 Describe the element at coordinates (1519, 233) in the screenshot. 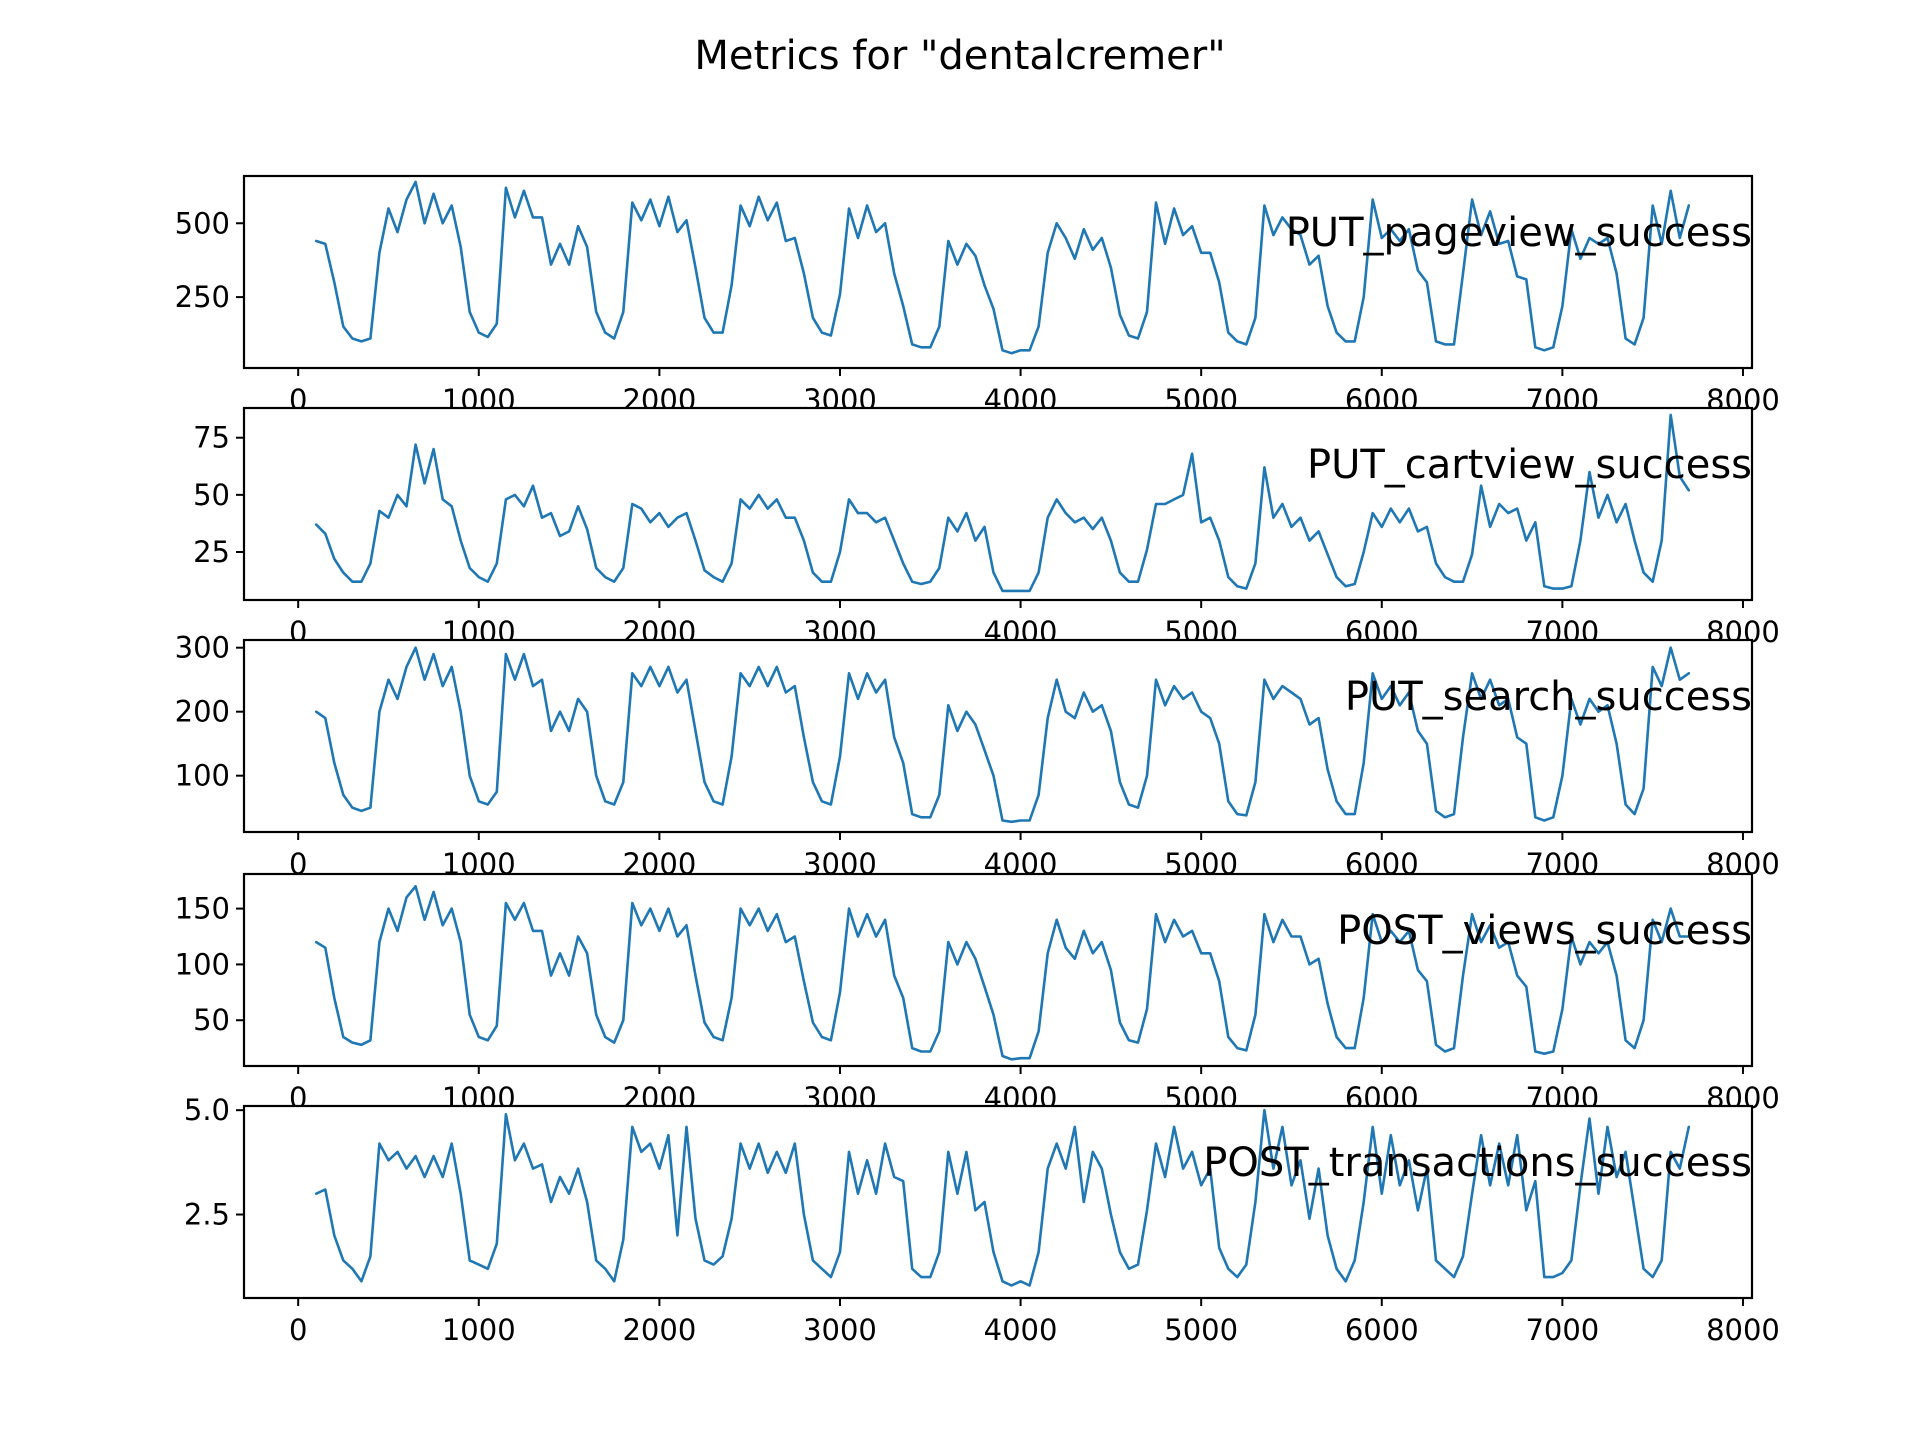

I see `panel-label: PUT_pageview_success` at that location.